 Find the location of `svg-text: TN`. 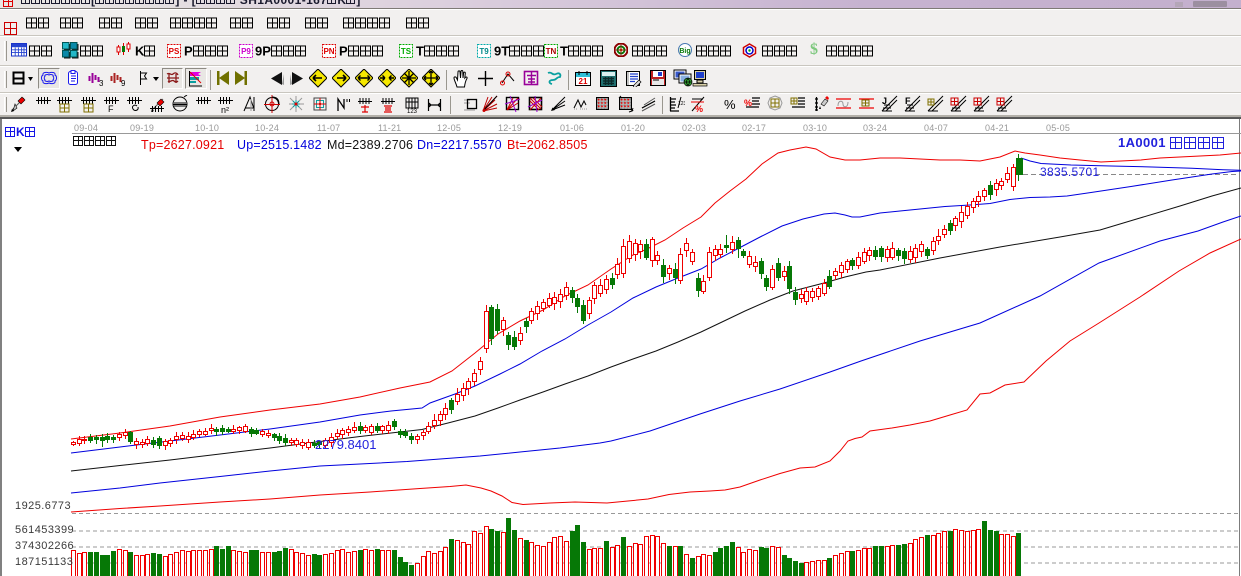

svg-text: TN is located at coordinates (551, 51).